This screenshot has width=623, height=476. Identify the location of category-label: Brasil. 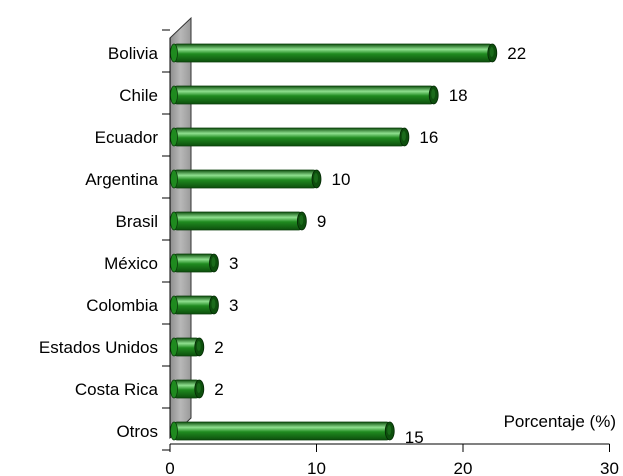
(136, 221).